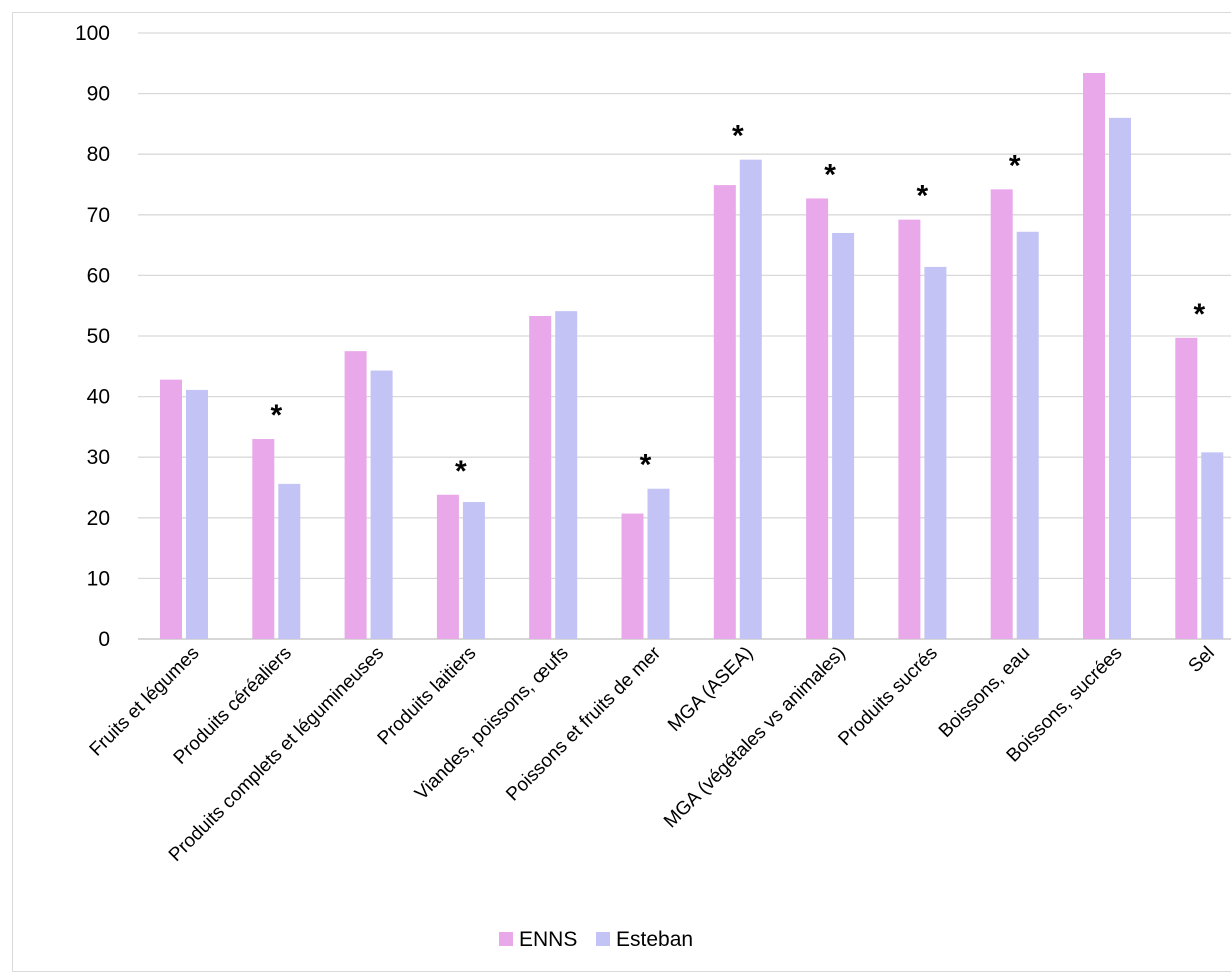 The width and height of the screenshot is (1231, 972). I want to click on y-tick-label: 60, so click(98, 275).